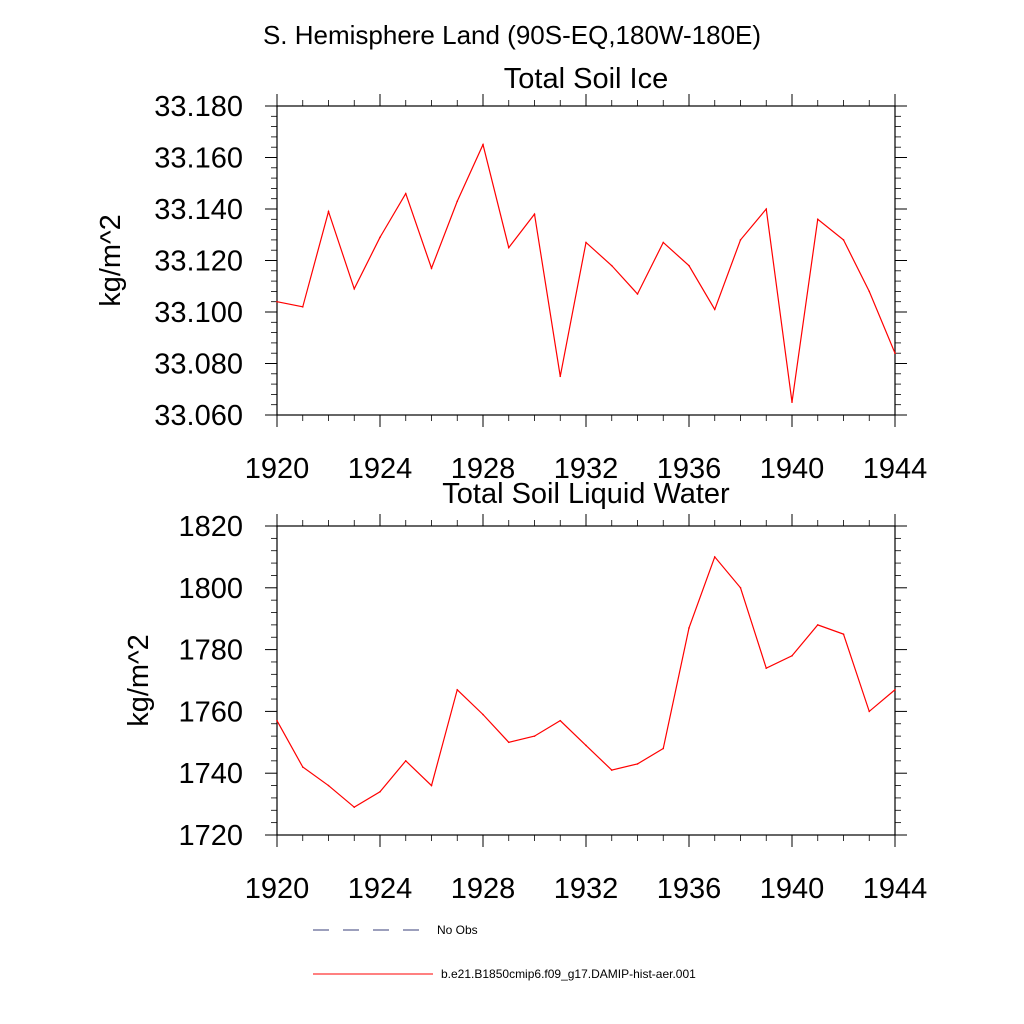 The width and height of the screenshot is (1024, 1024). What do you see at coordinates (198, 365) in the screenshot?
I see `y-tick-label: 33.080` at bounding box center [198, 365].